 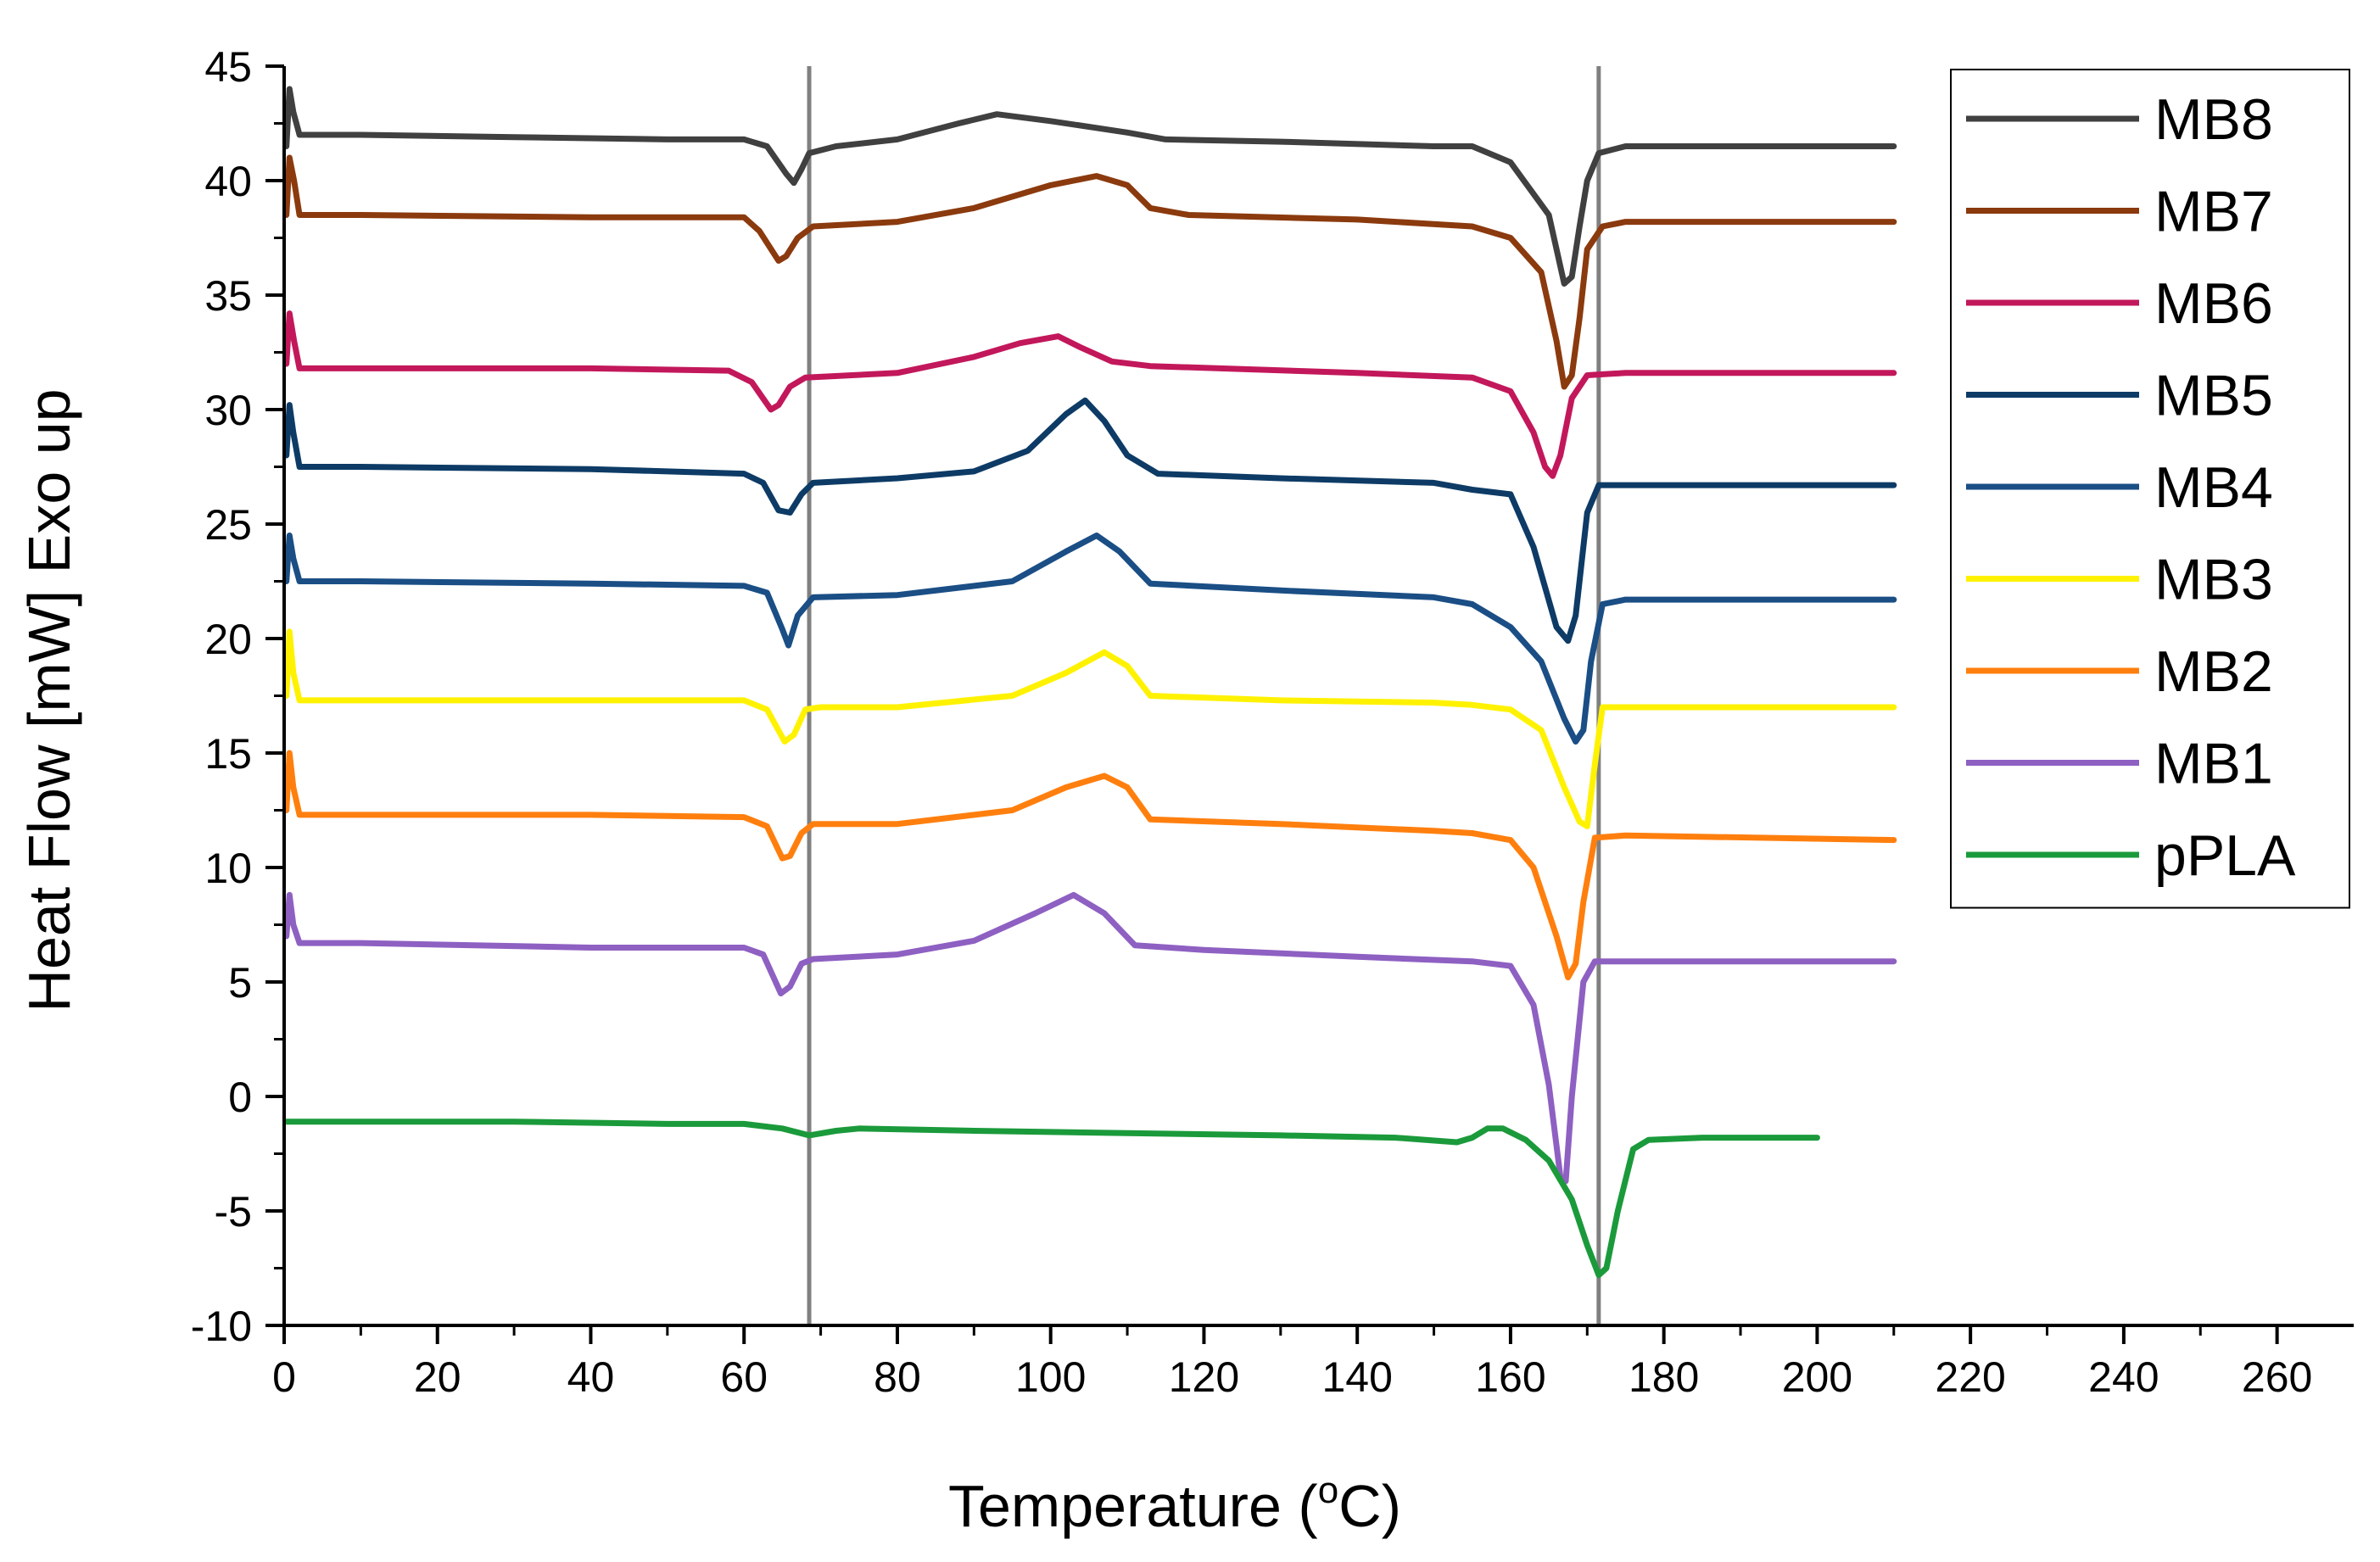 What do you see at coordinates (2213, 488) in the screenshot?
I see `legend-label-mb4: MB4` at bounding box center [2213, 488].